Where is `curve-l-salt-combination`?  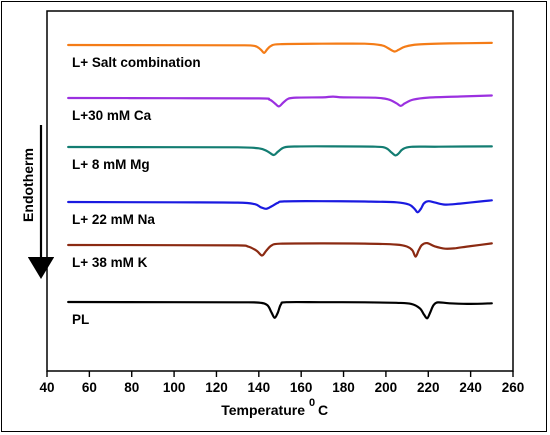 curve-l-salt-combination is located at coordinates (280, 47).